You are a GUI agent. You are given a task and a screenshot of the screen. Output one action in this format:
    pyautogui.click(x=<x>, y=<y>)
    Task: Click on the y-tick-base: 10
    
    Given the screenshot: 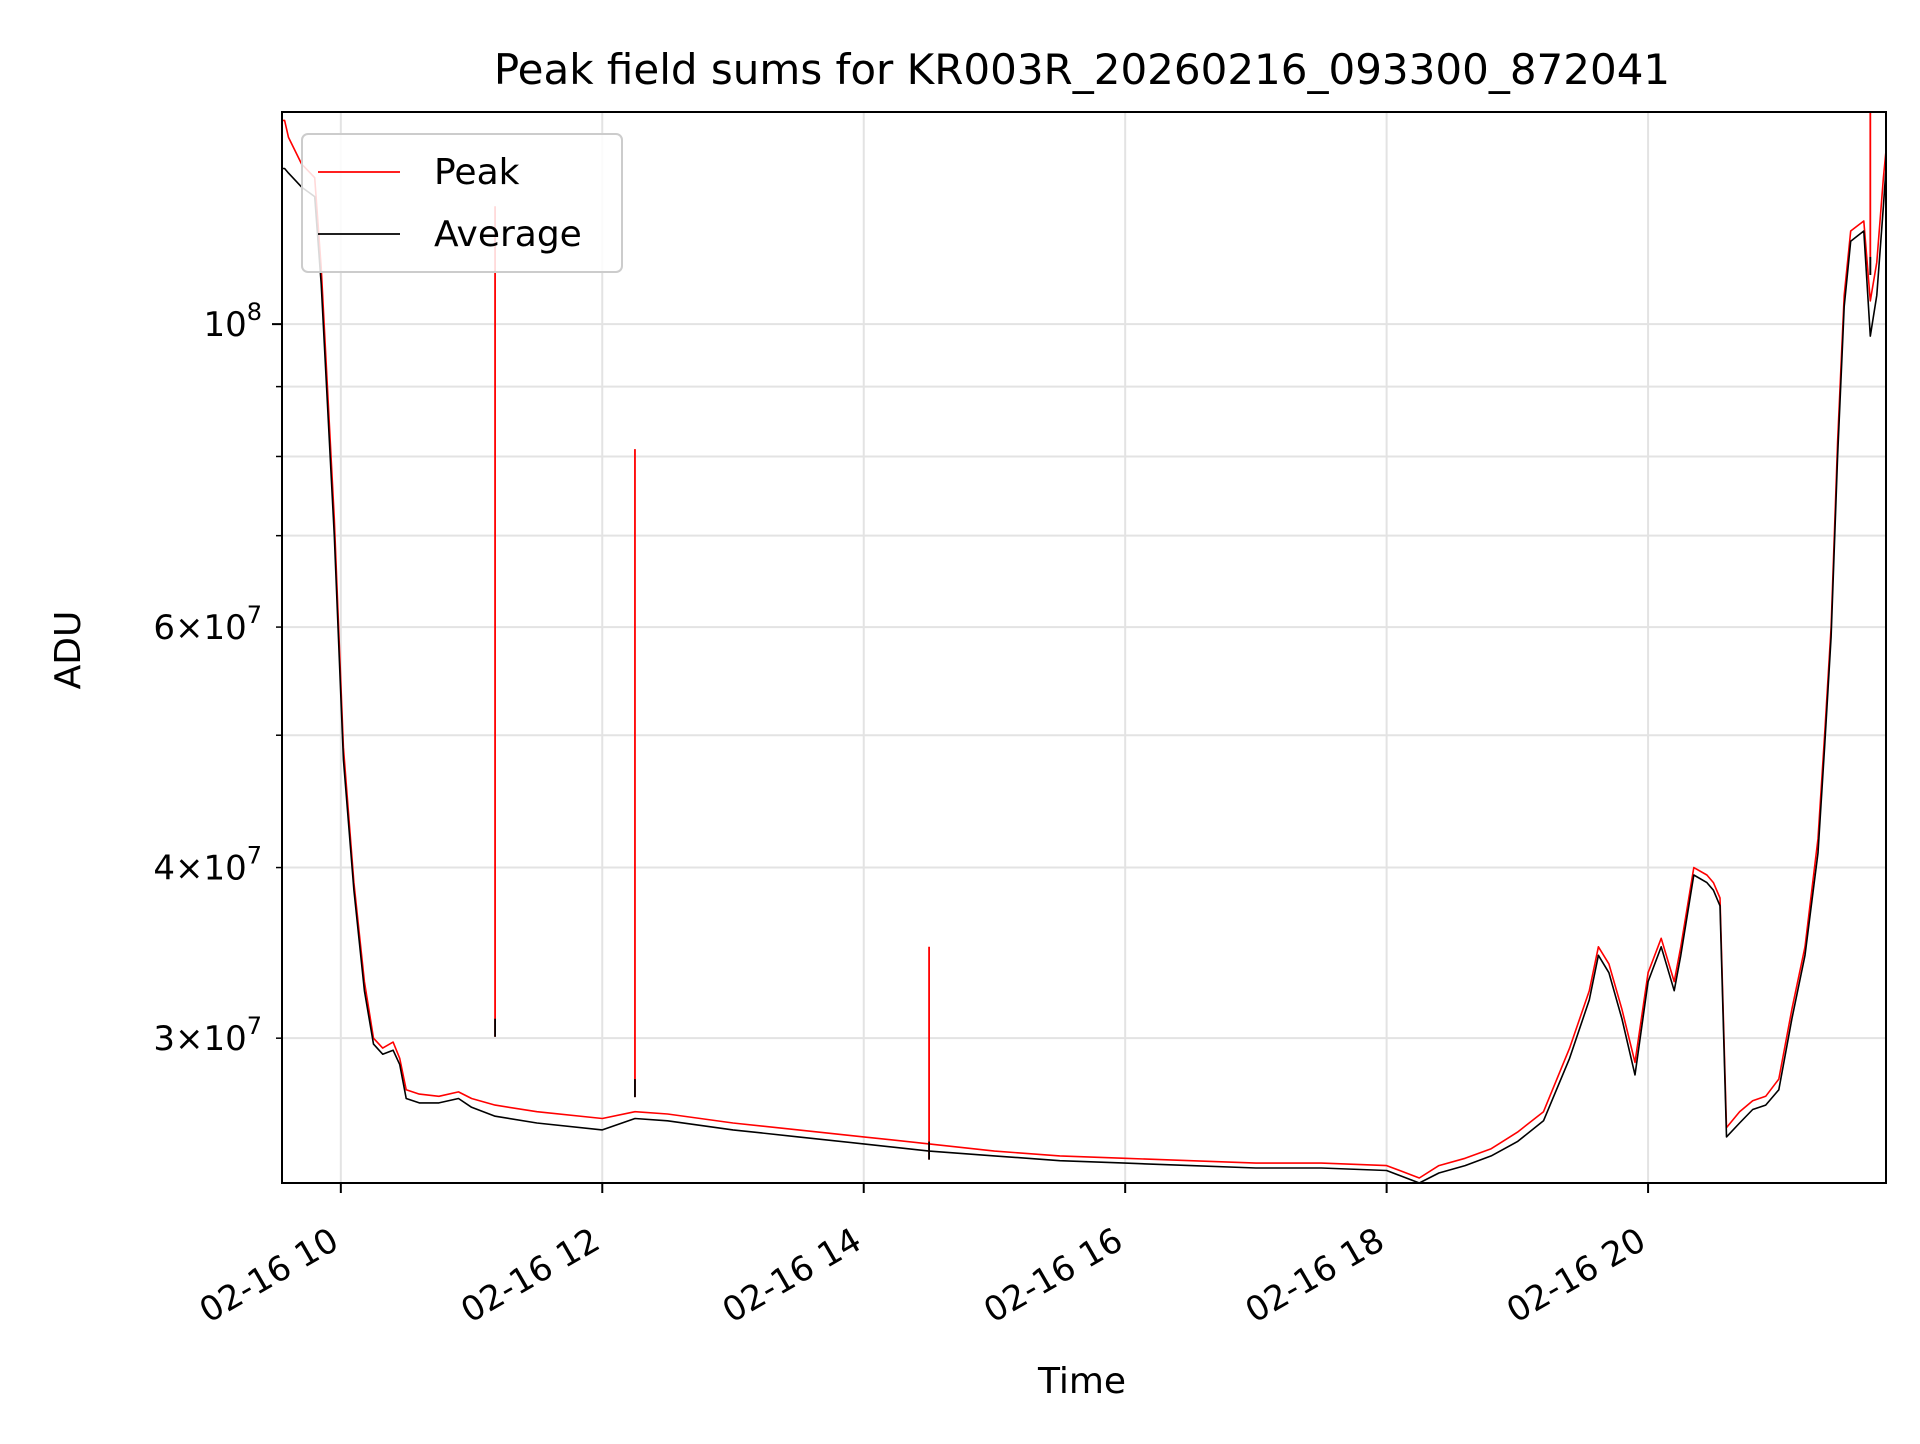 What is the action you would take?
    pyautogui.click(x=224, y=325)
    